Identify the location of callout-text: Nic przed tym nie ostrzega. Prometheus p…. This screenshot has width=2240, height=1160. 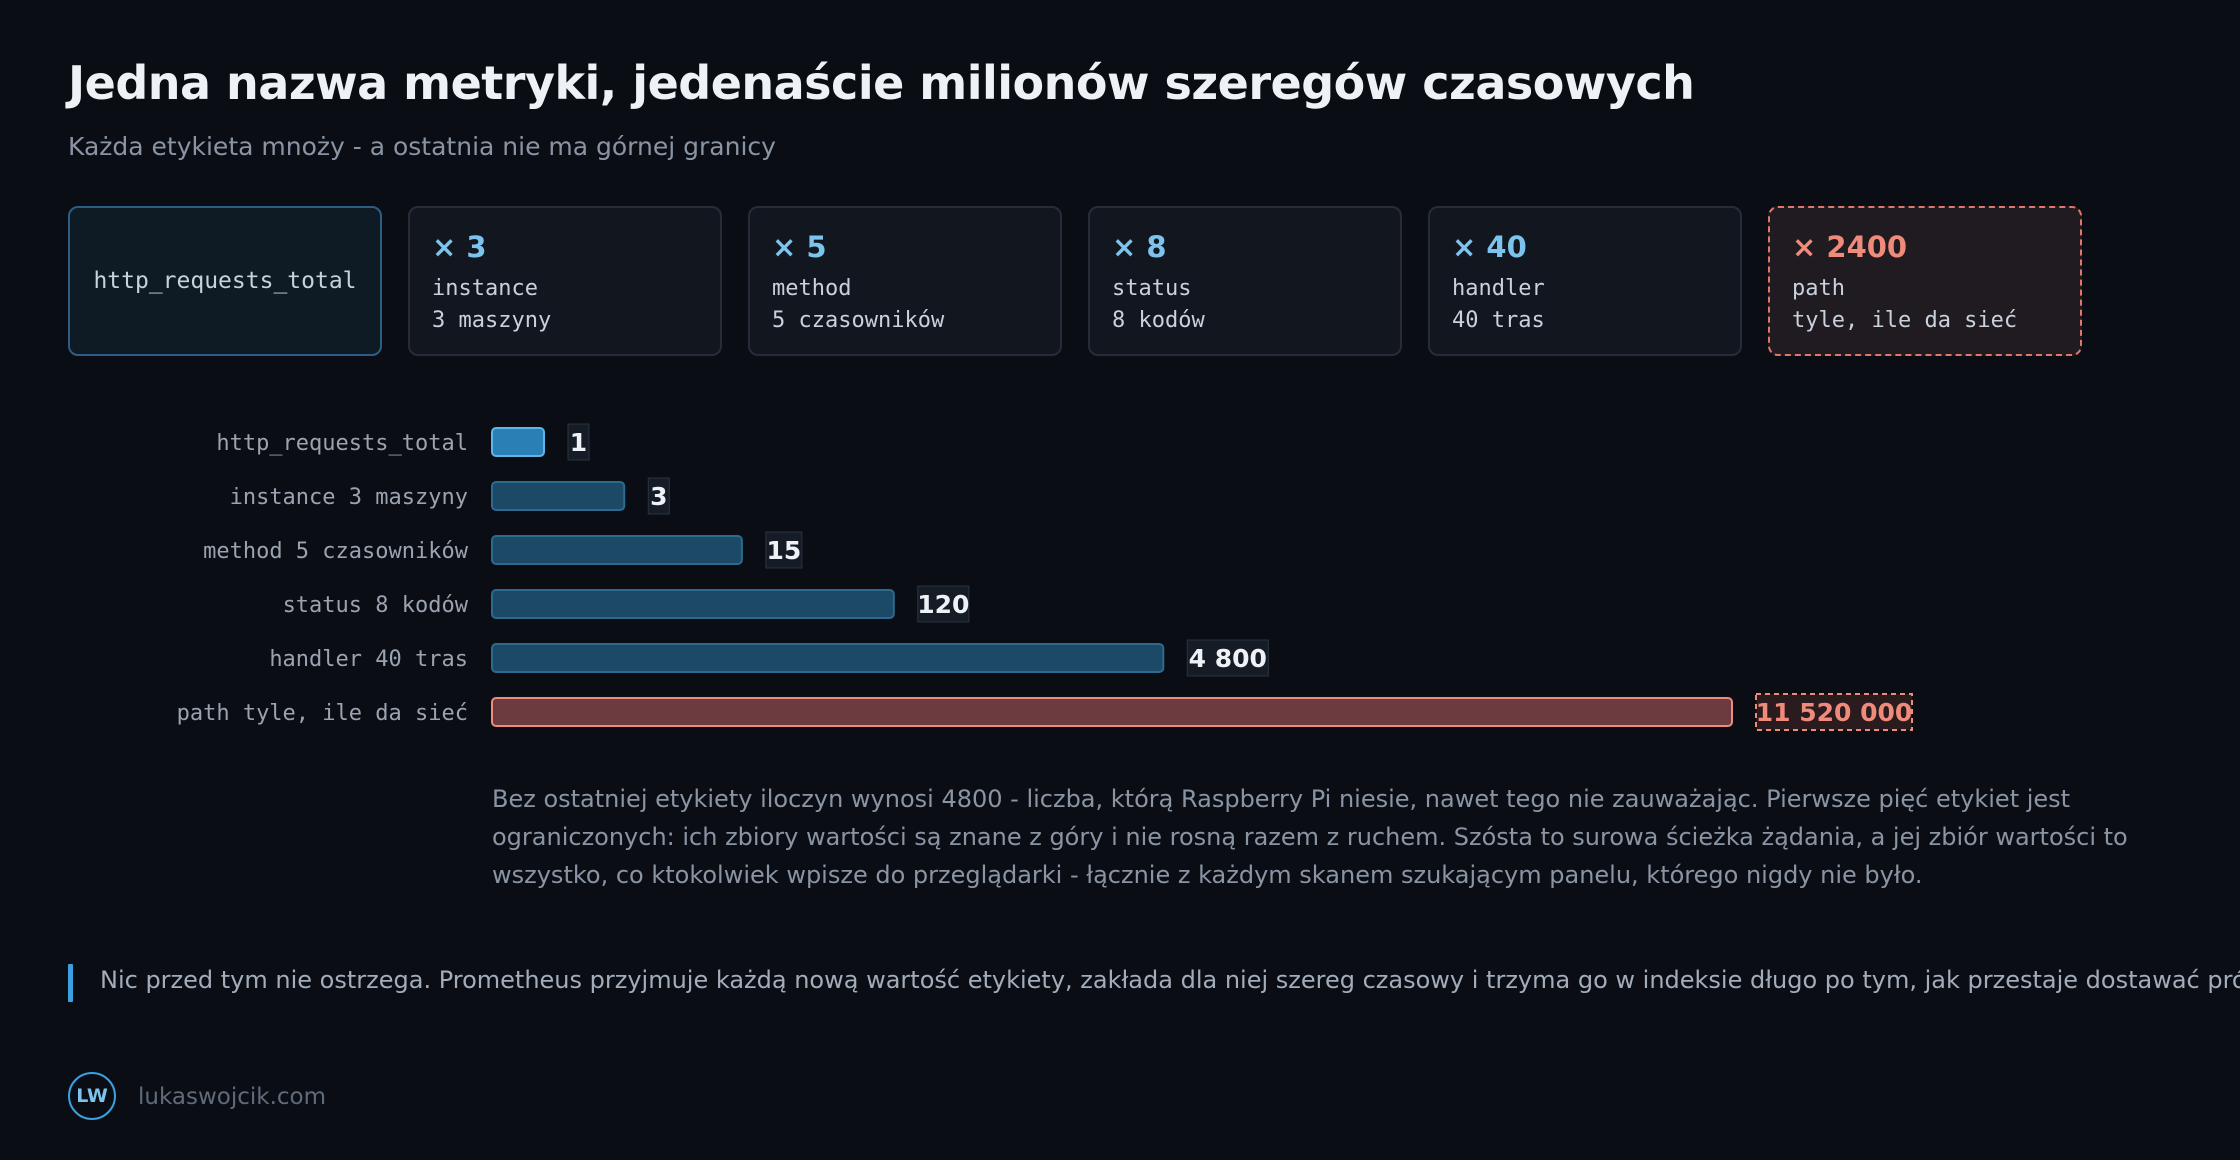
(1170, 980).